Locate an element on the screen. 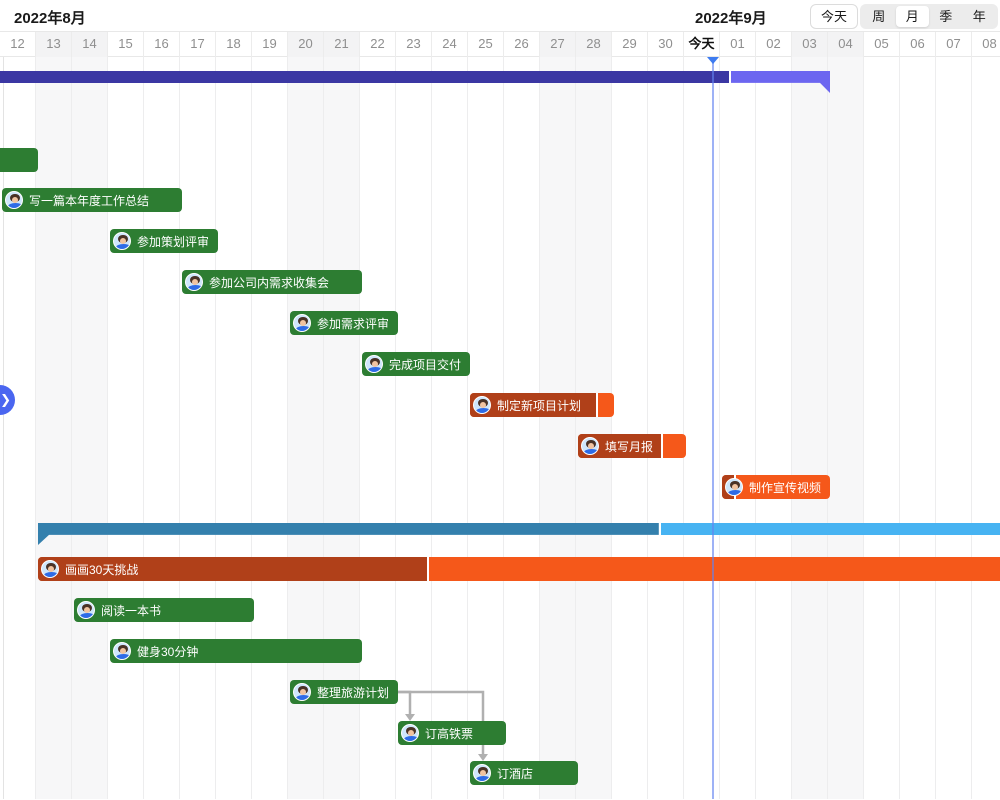 This screenshot has height=800, width=1000. task-label: 制定新项目计划 is located at coordinates (539, 405).